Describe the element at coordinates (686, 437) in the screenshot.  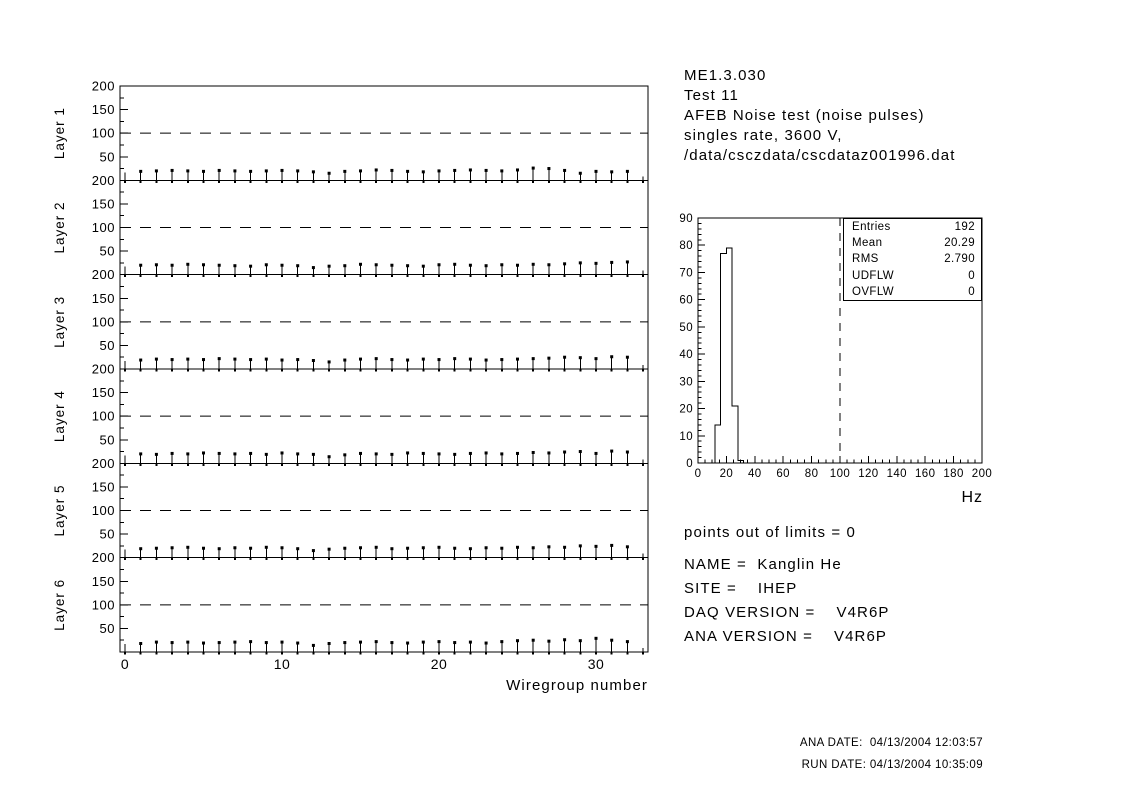
I see `y-tick-label: 10` at that location.